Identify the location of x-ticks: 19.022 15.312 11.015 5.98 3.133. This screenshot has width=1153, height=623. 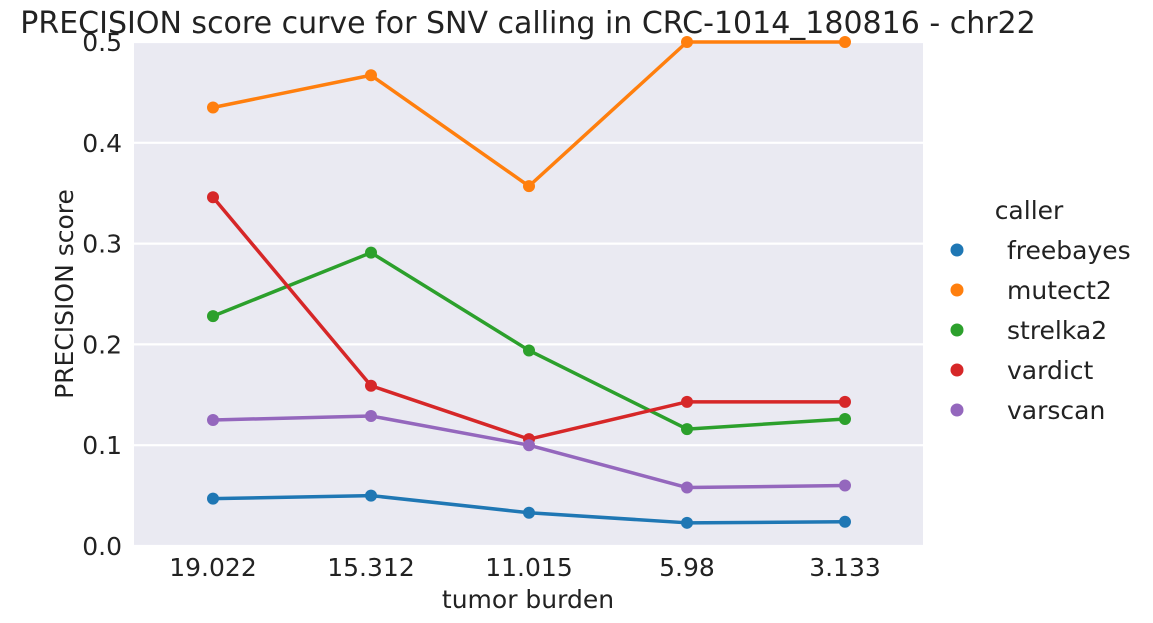
(525, 567).